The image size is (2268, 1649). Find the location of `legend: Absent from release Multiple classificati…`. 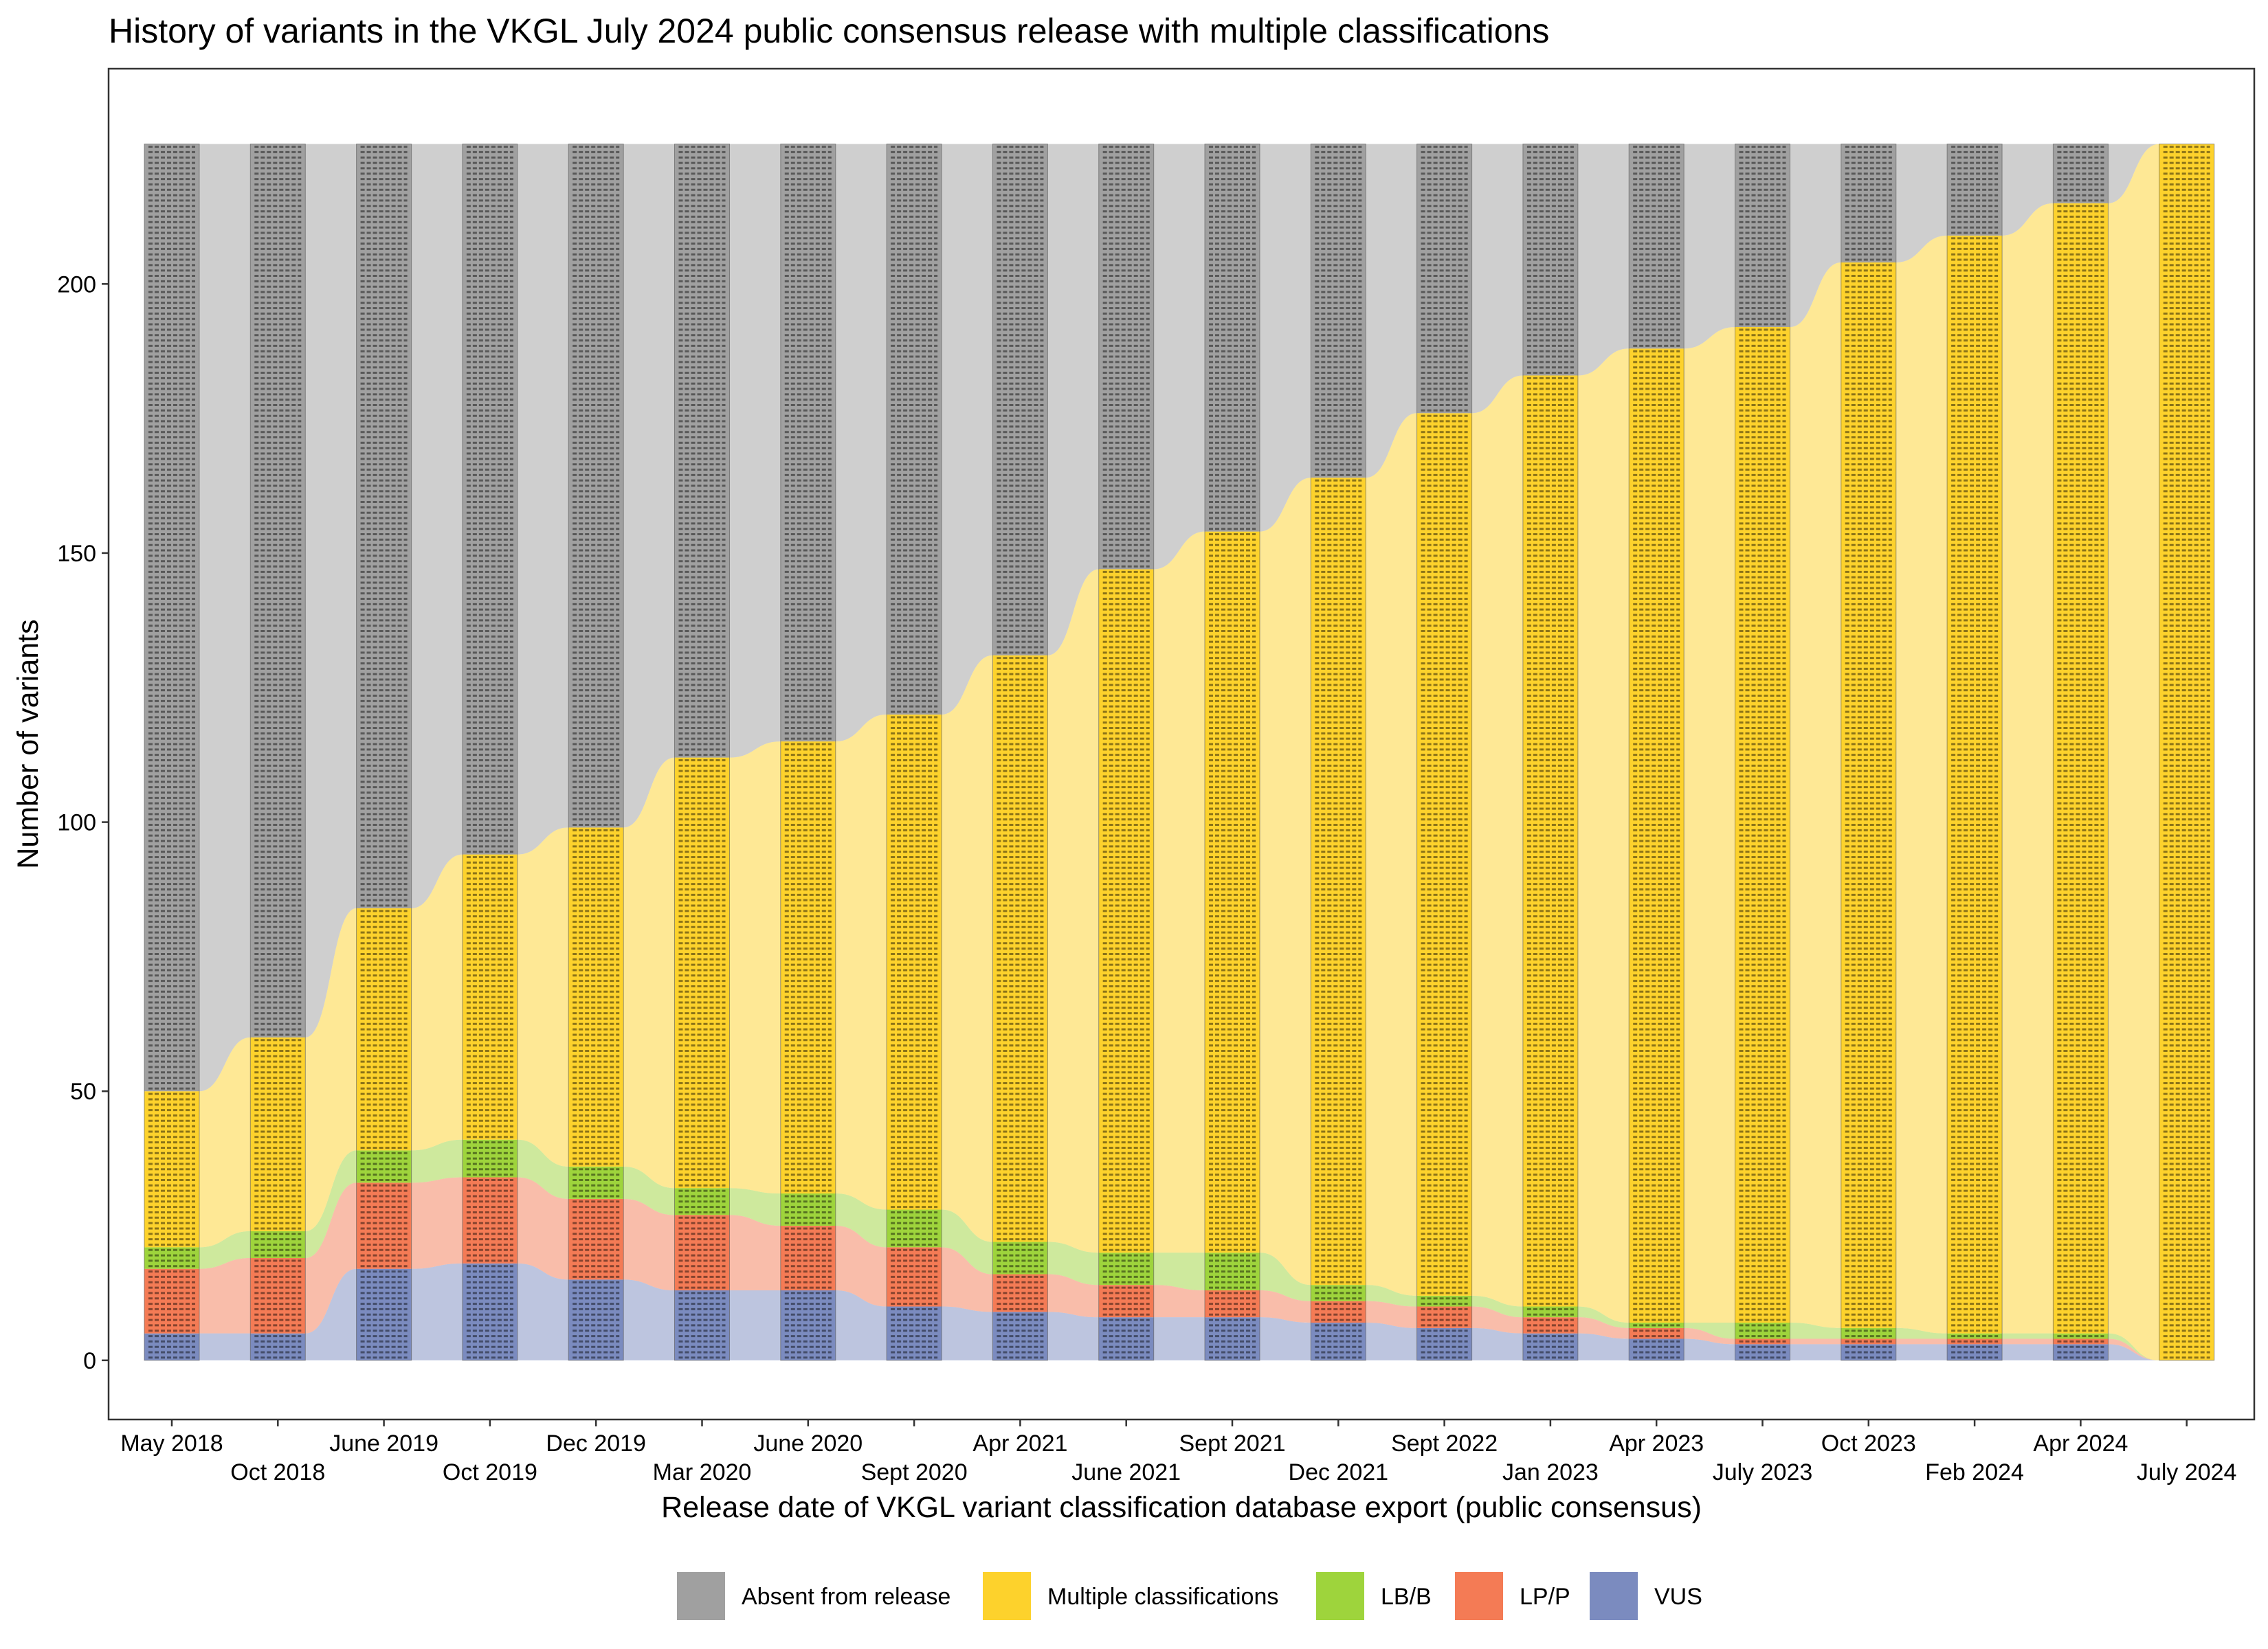

legend: Absent from release Multiple classificati… is located at coordinates (1189, 1596).